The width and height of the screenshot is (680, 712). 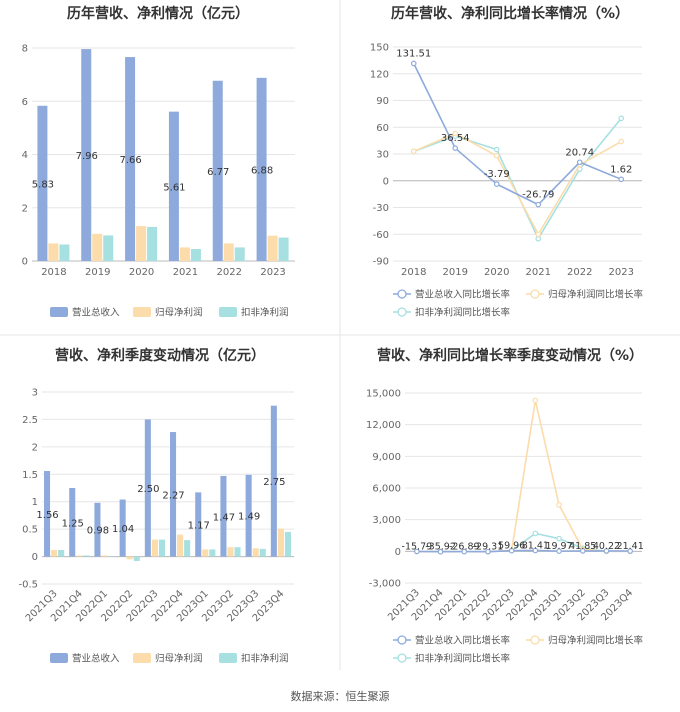 What do you see at coordinates (538, 195) in the screenshot?
I see `data-label: -26.79` at bounding box center [538, 195].